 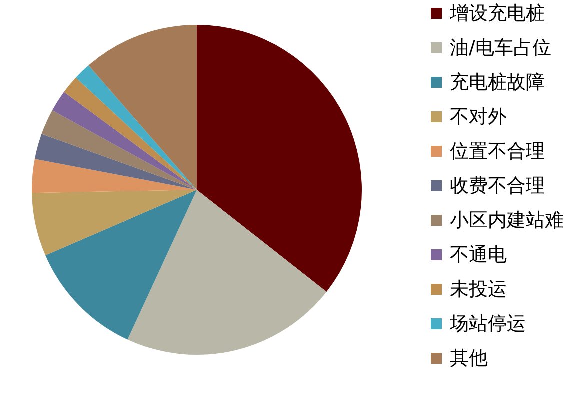 What do you see at coordinates (497, 13) in the screenshot?
I see `legend-label: 增设充电桩` at bounding box center [497, 13].